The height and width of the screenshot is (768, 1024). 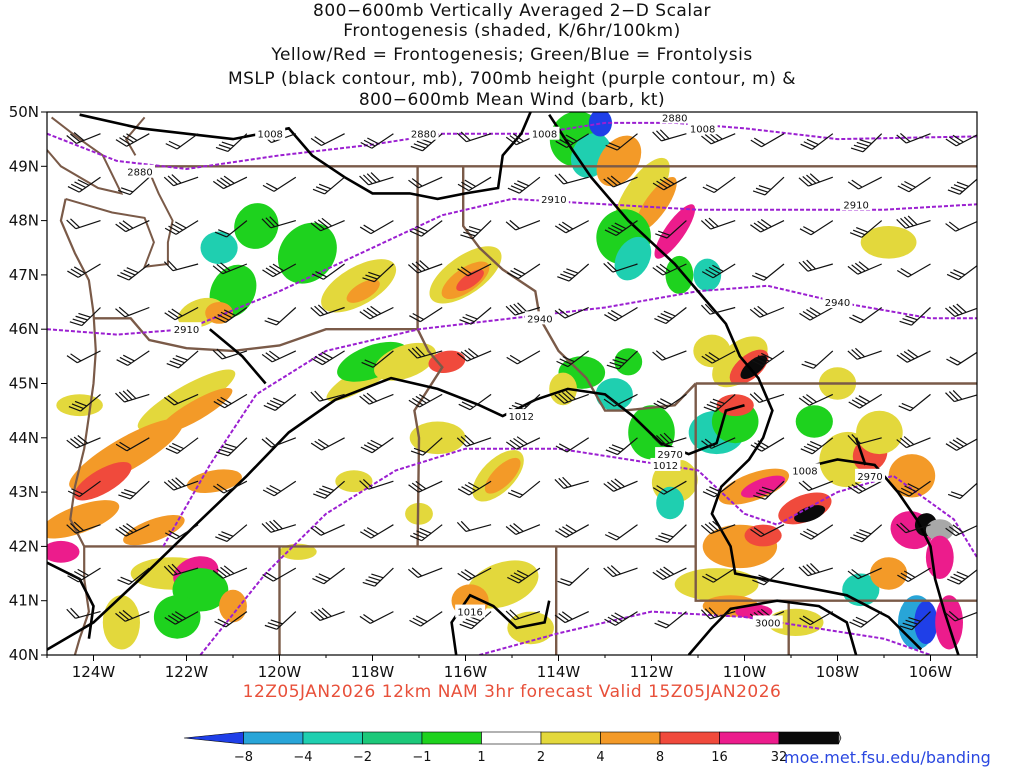 What do you see at coordinates (24, 492) in the screenshot?
I see `lat-tick-label: 43N` at bounding box center [24, 492].